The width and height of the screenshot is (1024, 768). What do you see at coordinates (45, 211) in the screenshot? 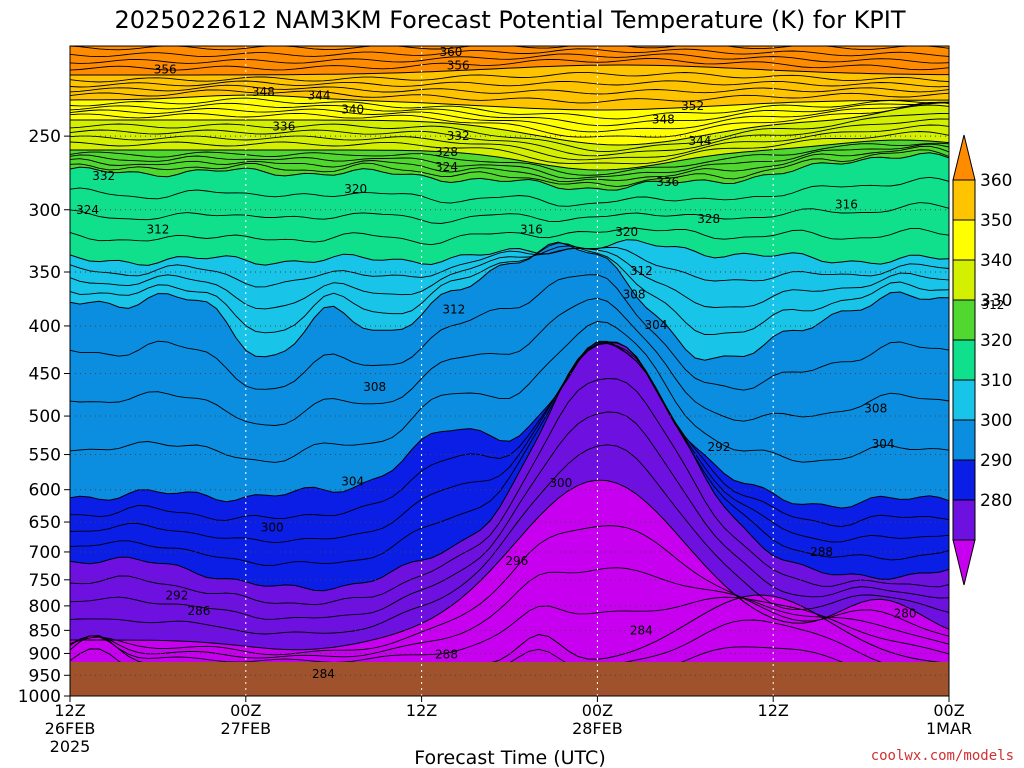
I see `y-tick-label: 300` at bounding box center [45, 211].